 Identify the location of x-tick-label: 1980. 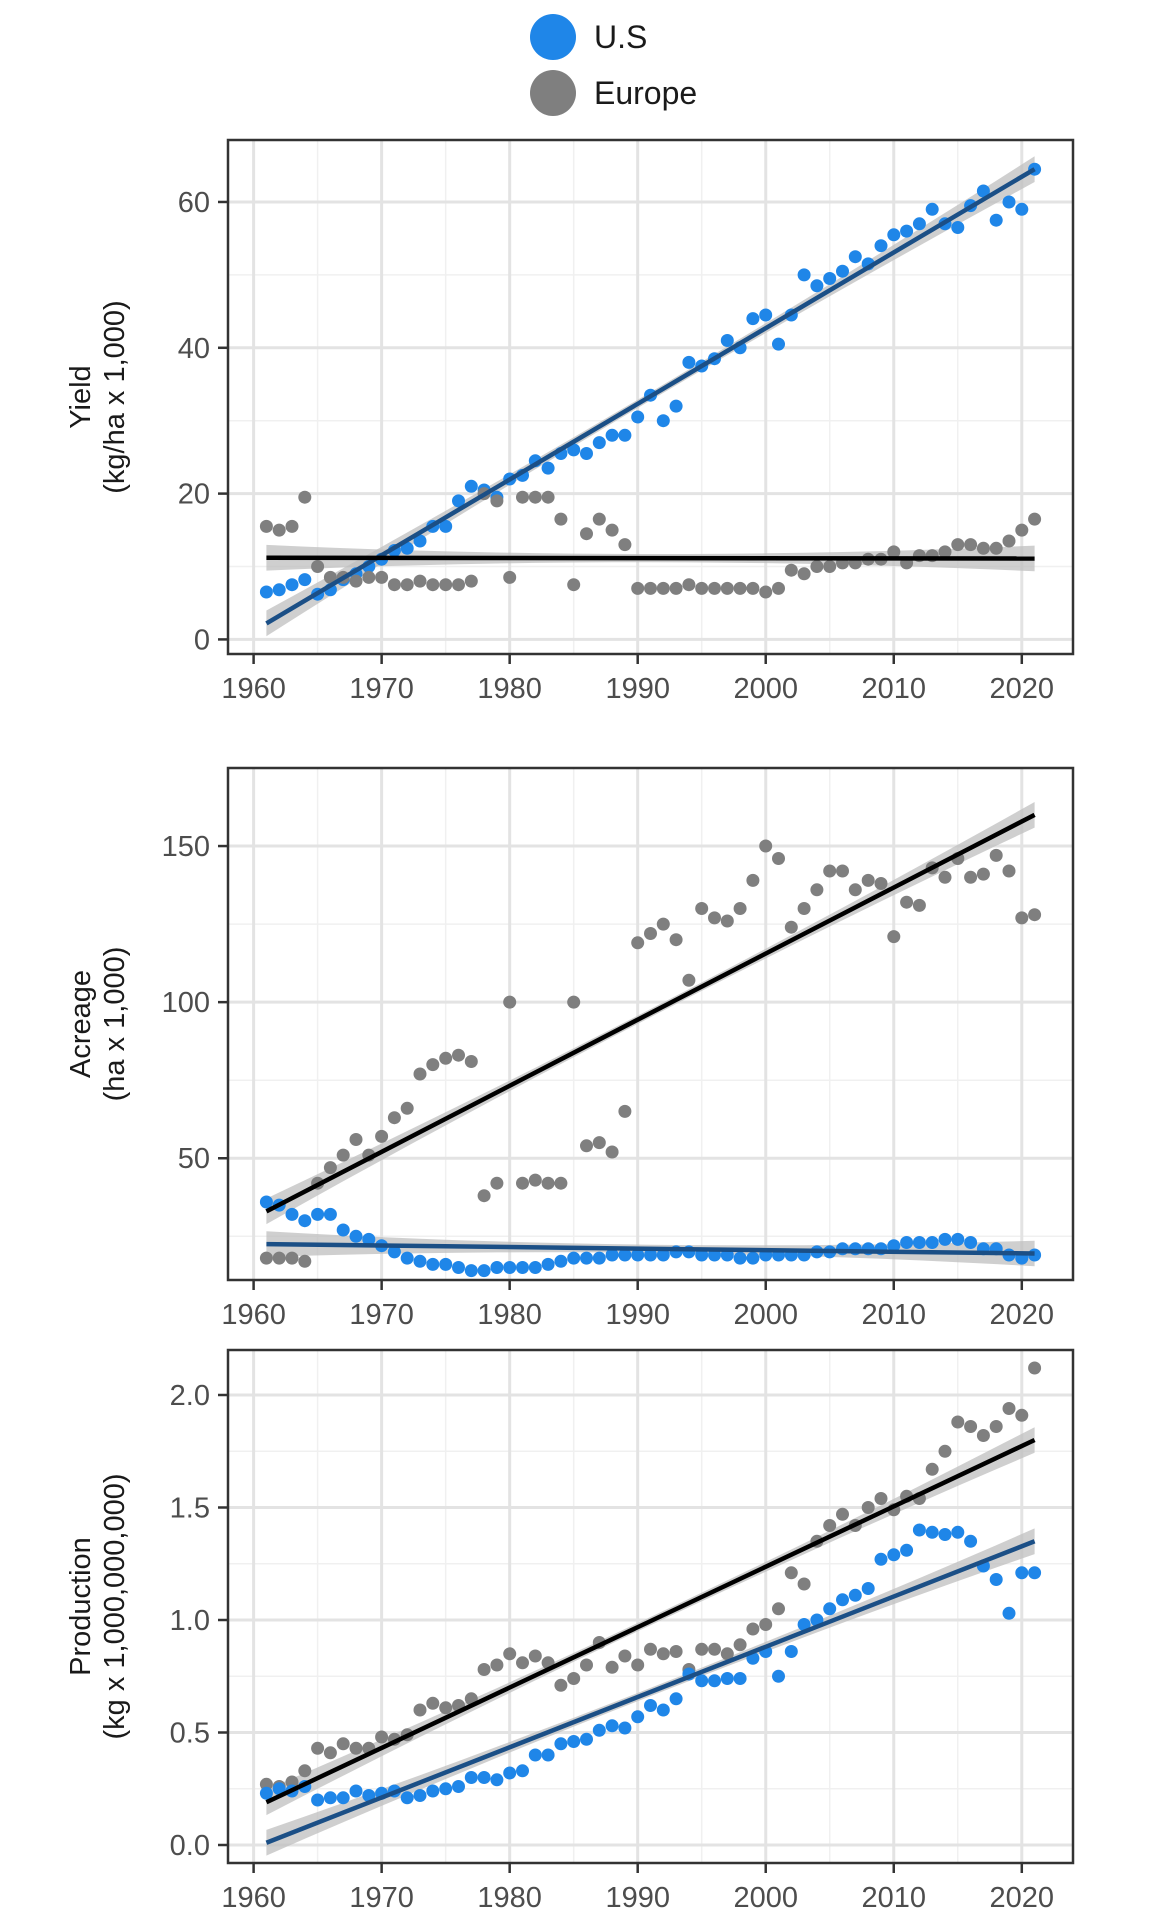
(509, 689).